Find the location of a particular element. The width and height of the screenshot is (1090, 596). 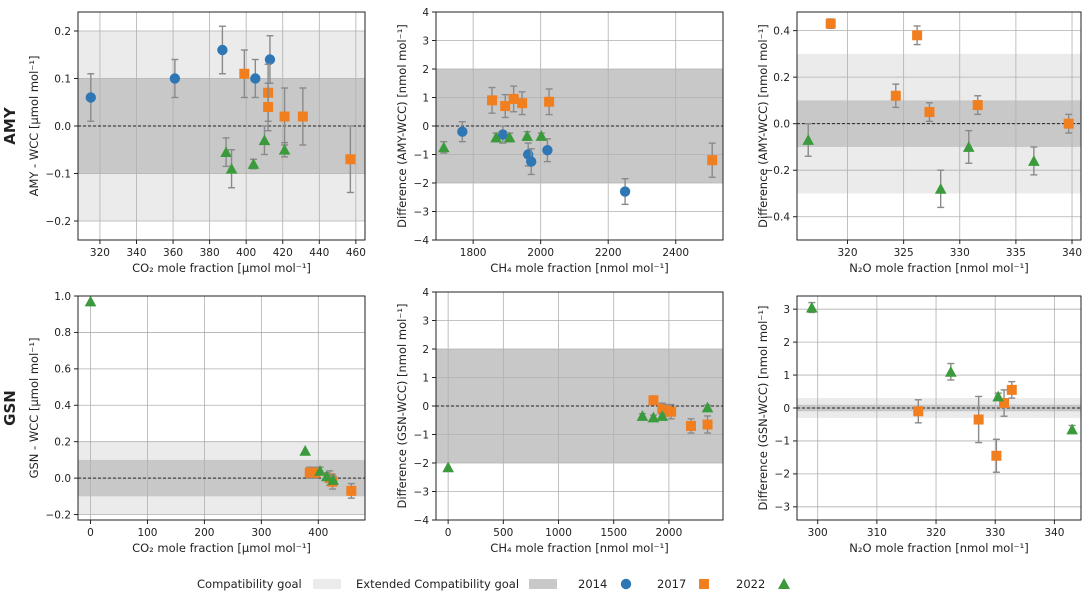

legend-compatibility-swatch is located at coordinates (327, 584).